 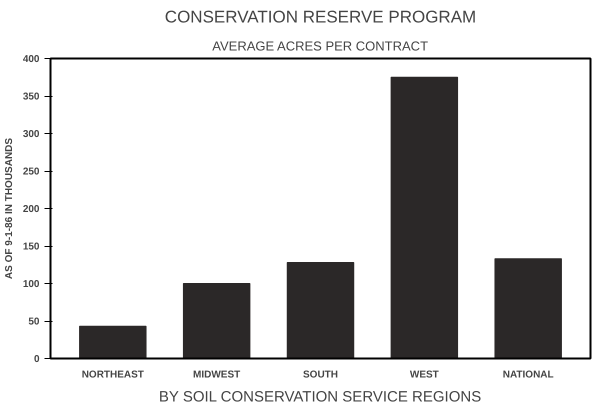 What do you see at coordinates (320, 397) in the screenshot?
I see `x-axis-title: BY SOIL CONSERVATION SERVICE REGIONS` at bounding box center [320, 397].